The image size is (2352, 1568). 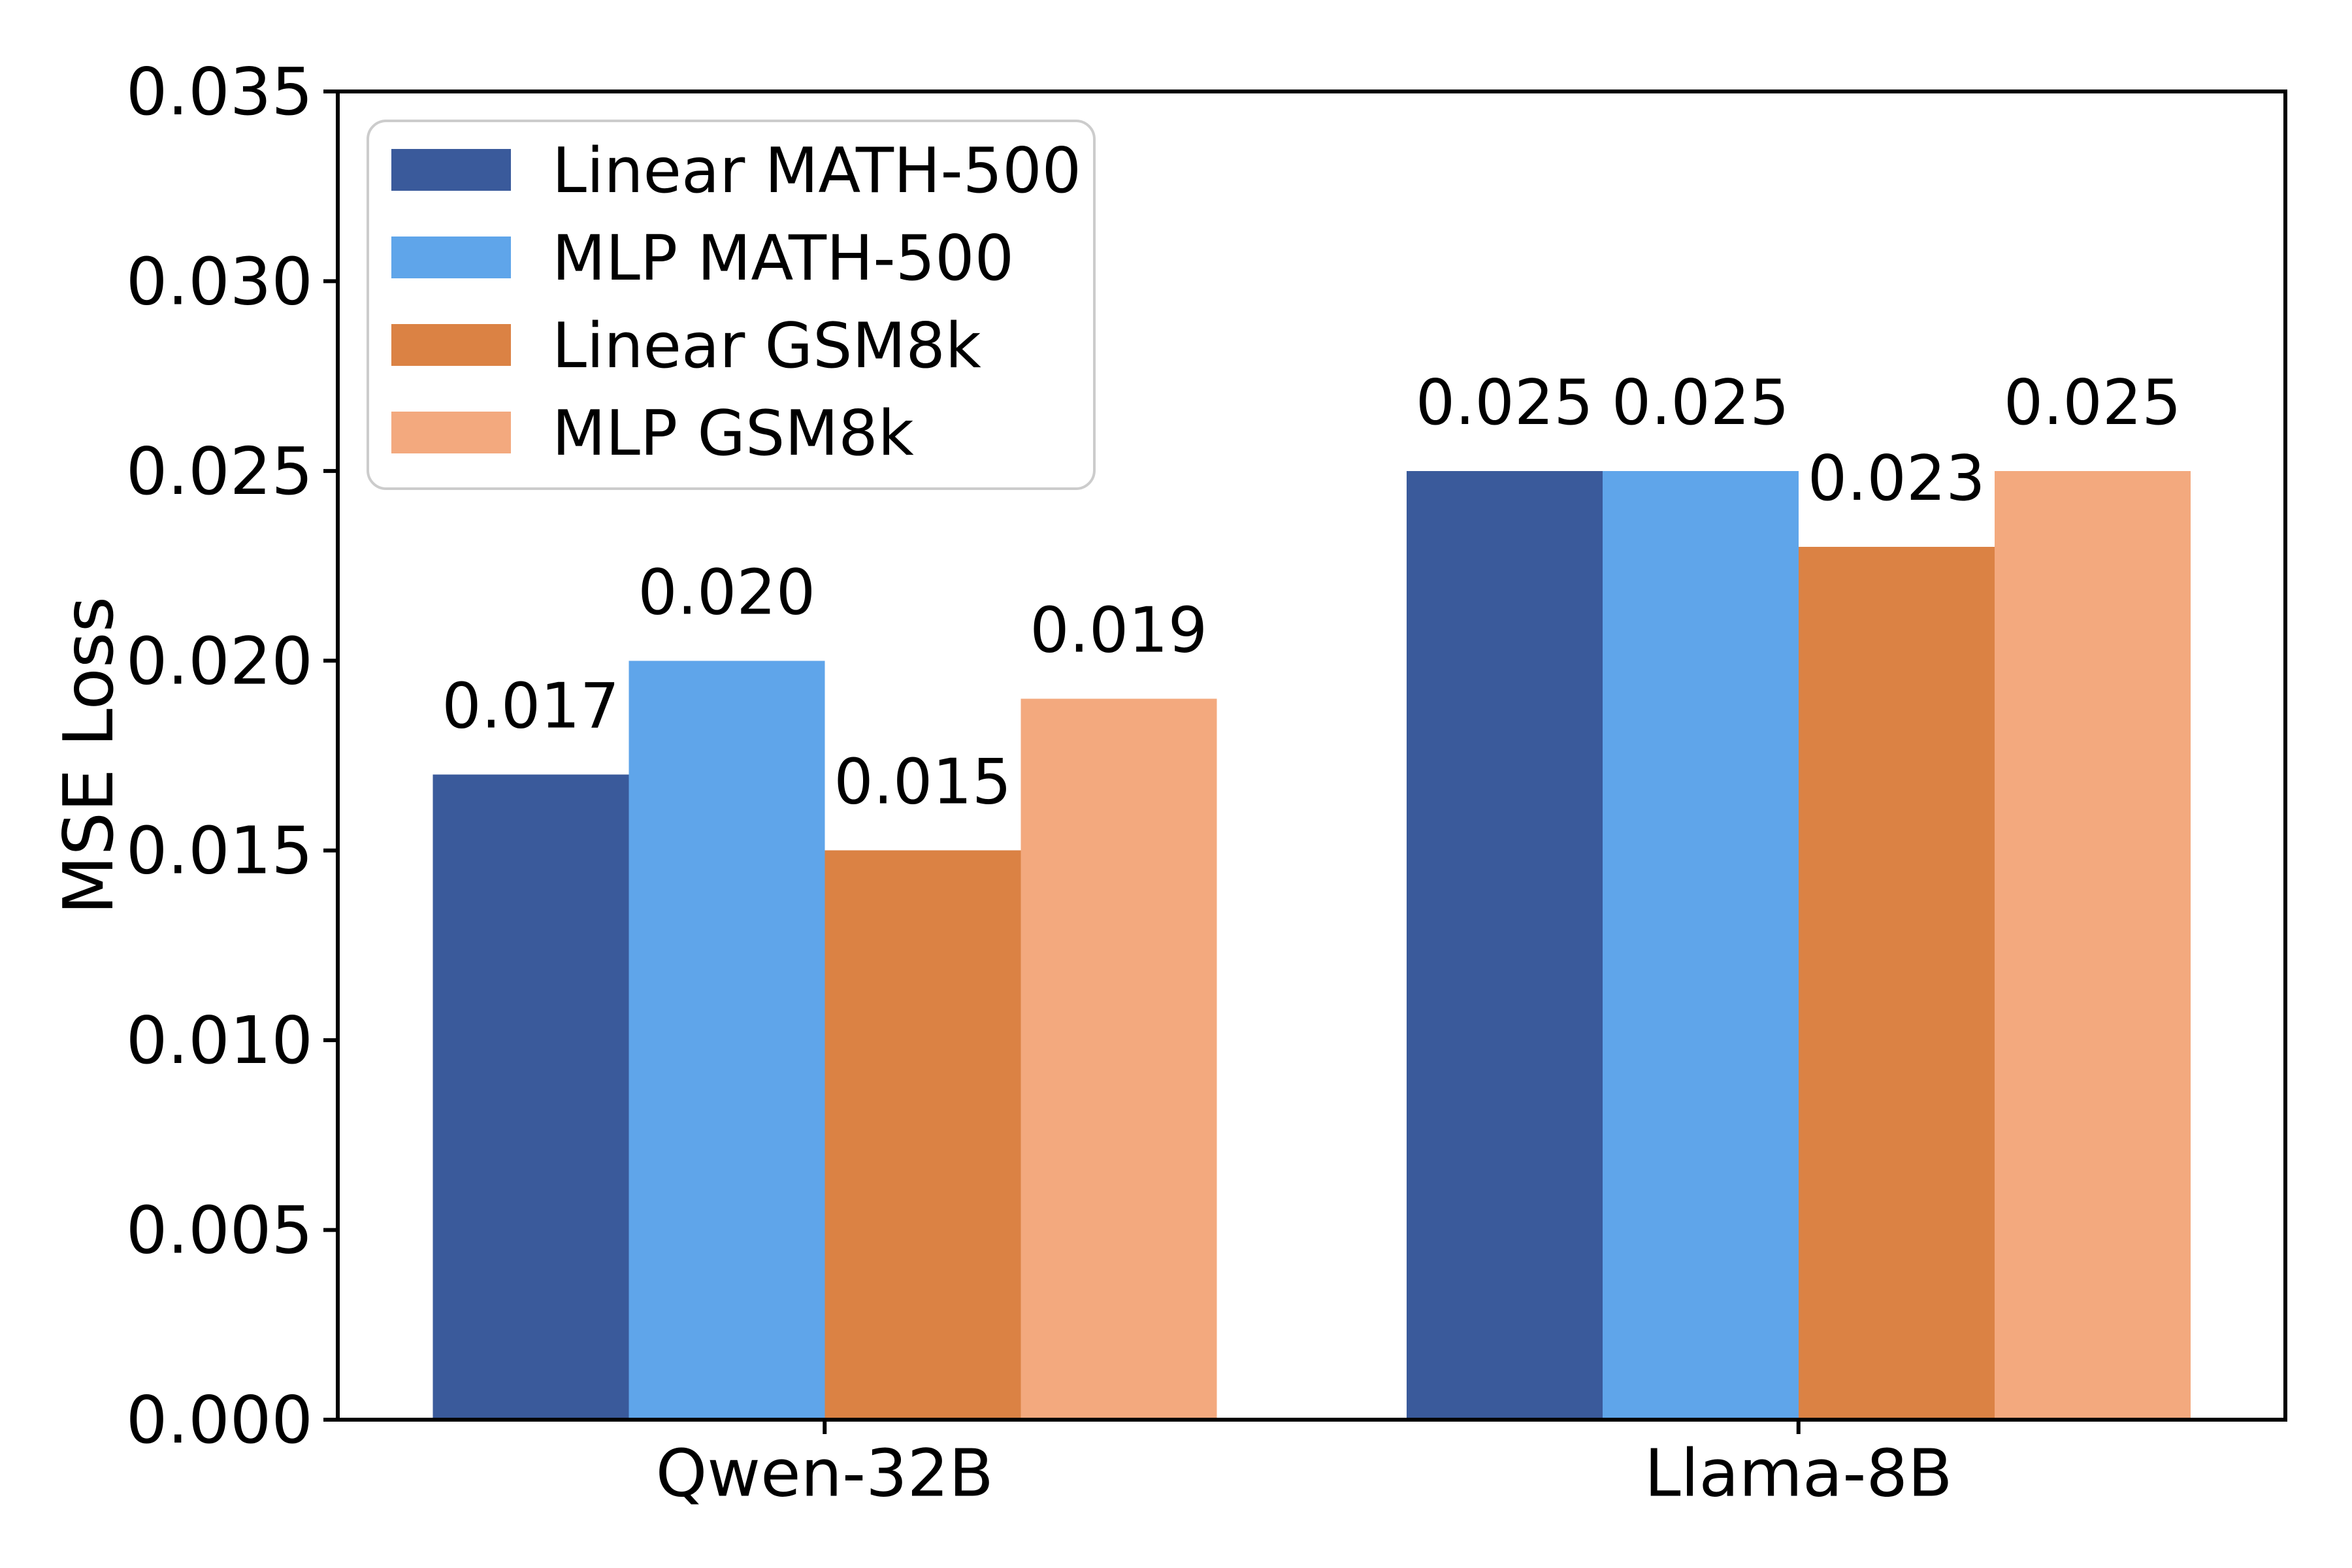 What do you see at coordinates (530, 707) in the screenshot?
I see `bar-value-label: 0.017` at bounding box center [530, 707].